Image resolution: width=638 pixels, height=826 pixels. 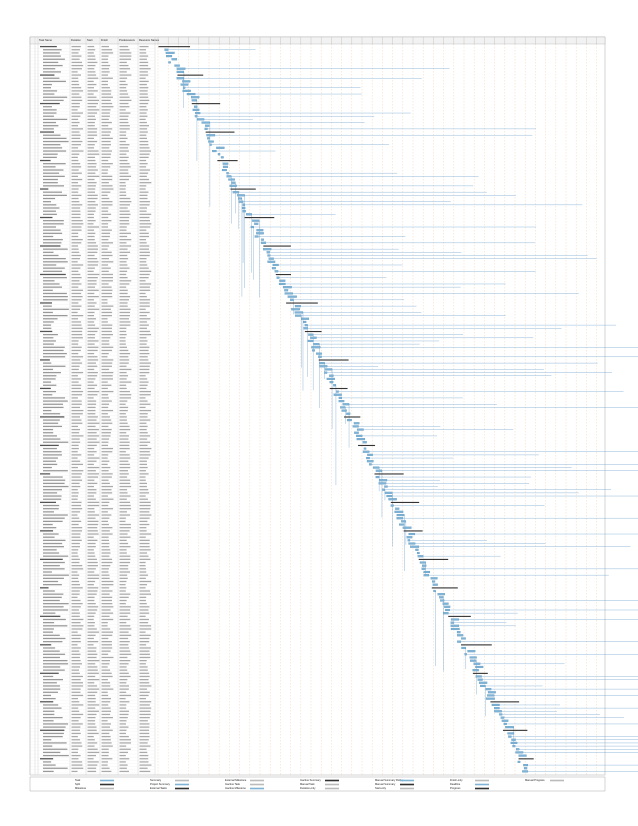 I want to click on summary-bar, so click(x=367, y=445).